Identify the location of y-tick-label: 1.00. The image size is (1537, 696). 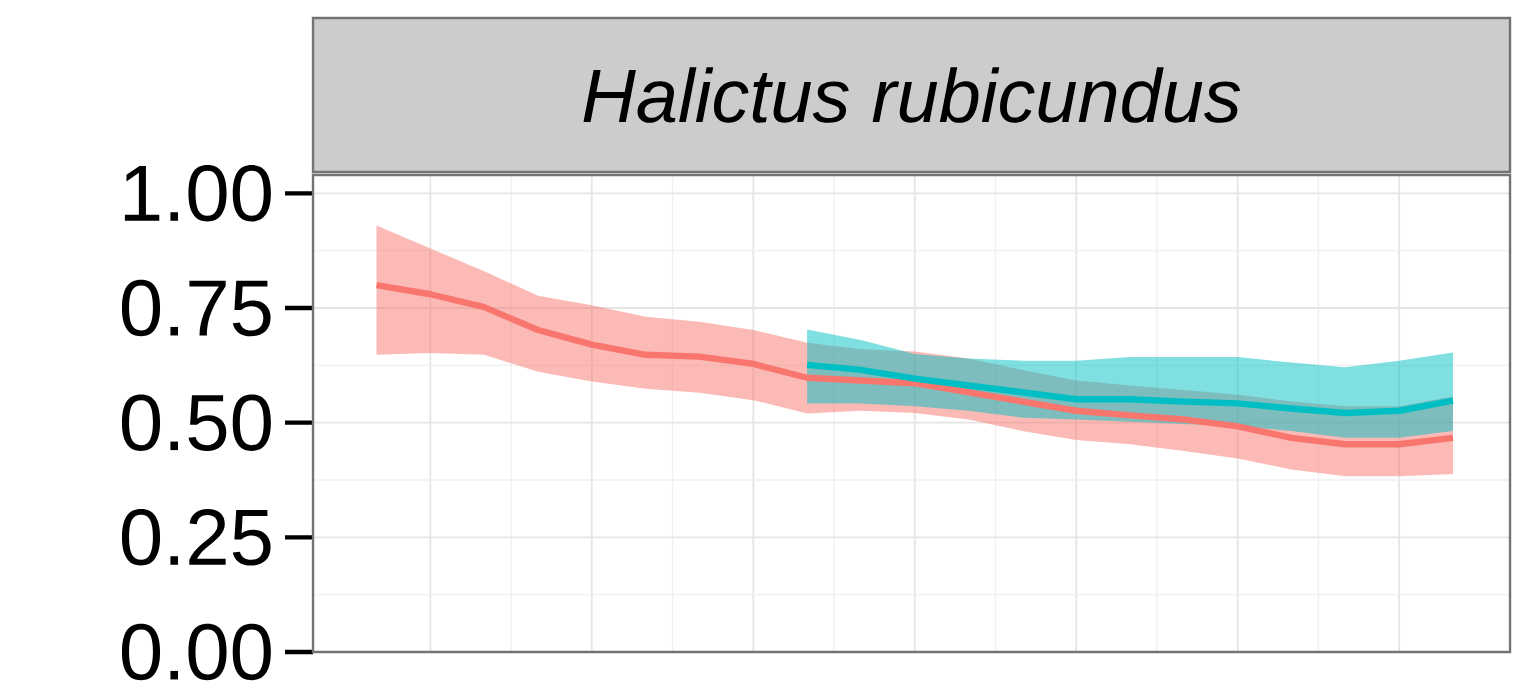
(197, 193).